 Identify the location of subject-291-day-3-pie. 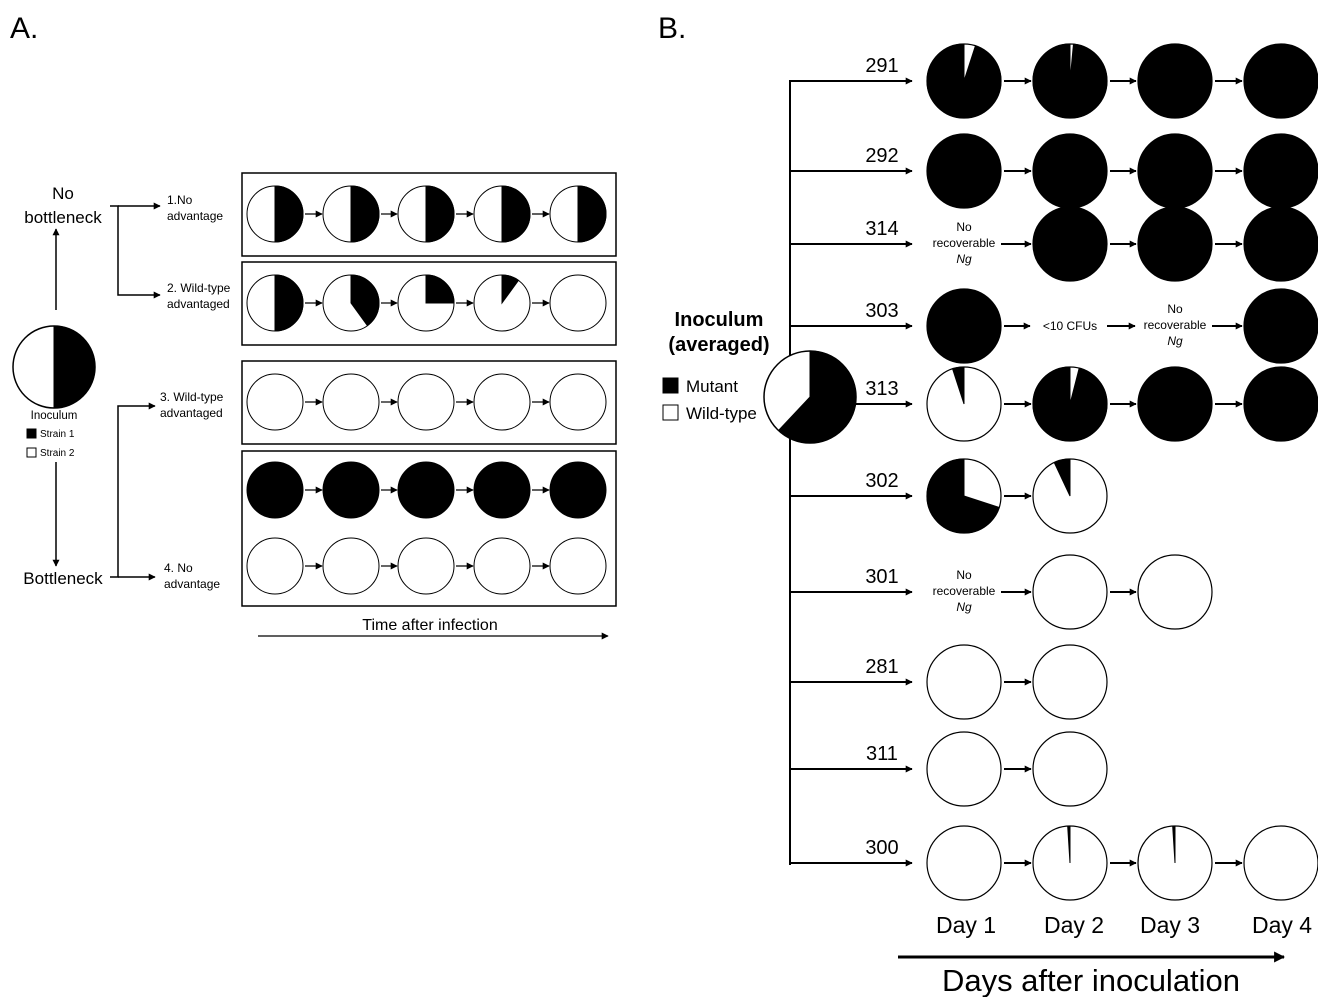
(1175, 81).